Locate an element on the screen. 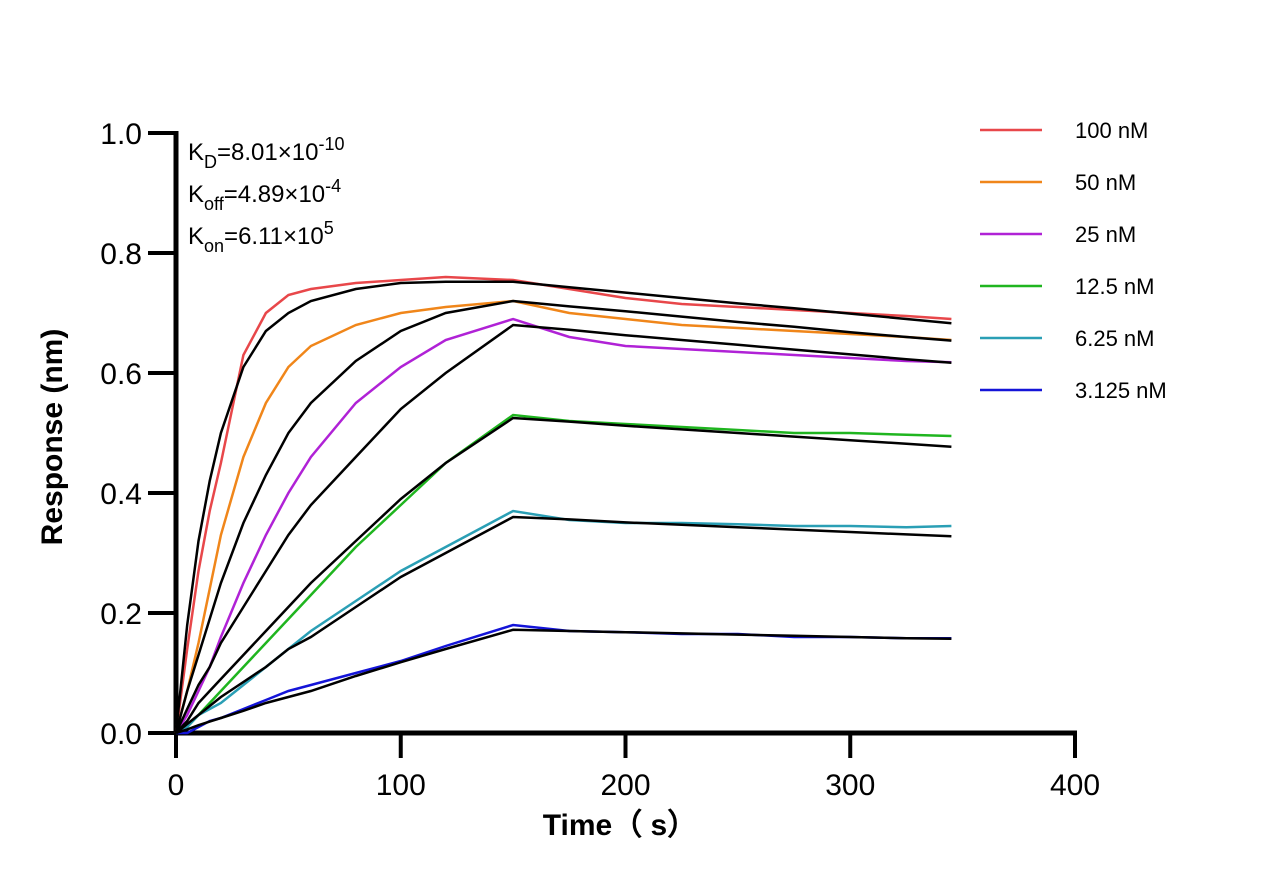 This screenshot has width=1286, height=886. x-tick-label: 0 is located at coordinates (176, 785).